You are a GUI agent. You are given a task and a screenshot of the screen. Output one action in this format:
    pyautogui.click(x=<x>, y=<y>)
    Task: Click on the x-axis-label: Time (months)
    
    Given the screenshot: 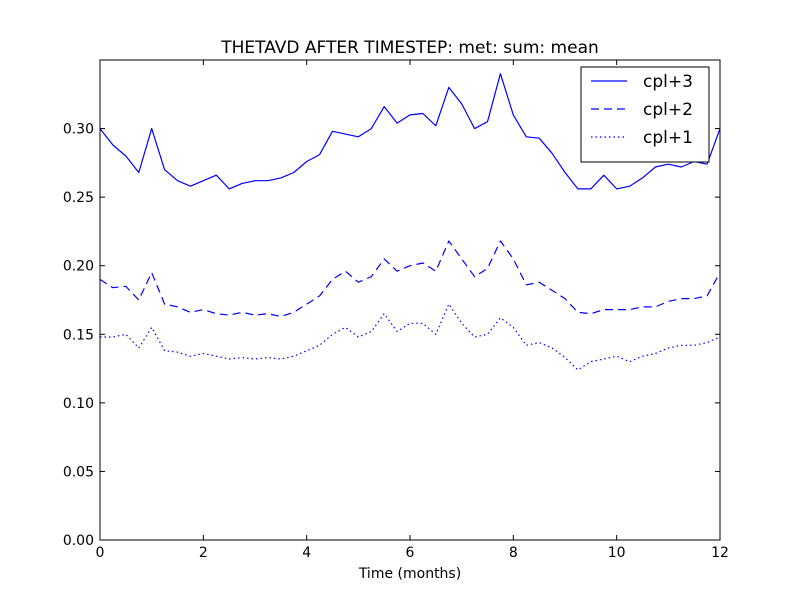 What is the action you would take?
    pyautogui.click(x=409, y=574)
    